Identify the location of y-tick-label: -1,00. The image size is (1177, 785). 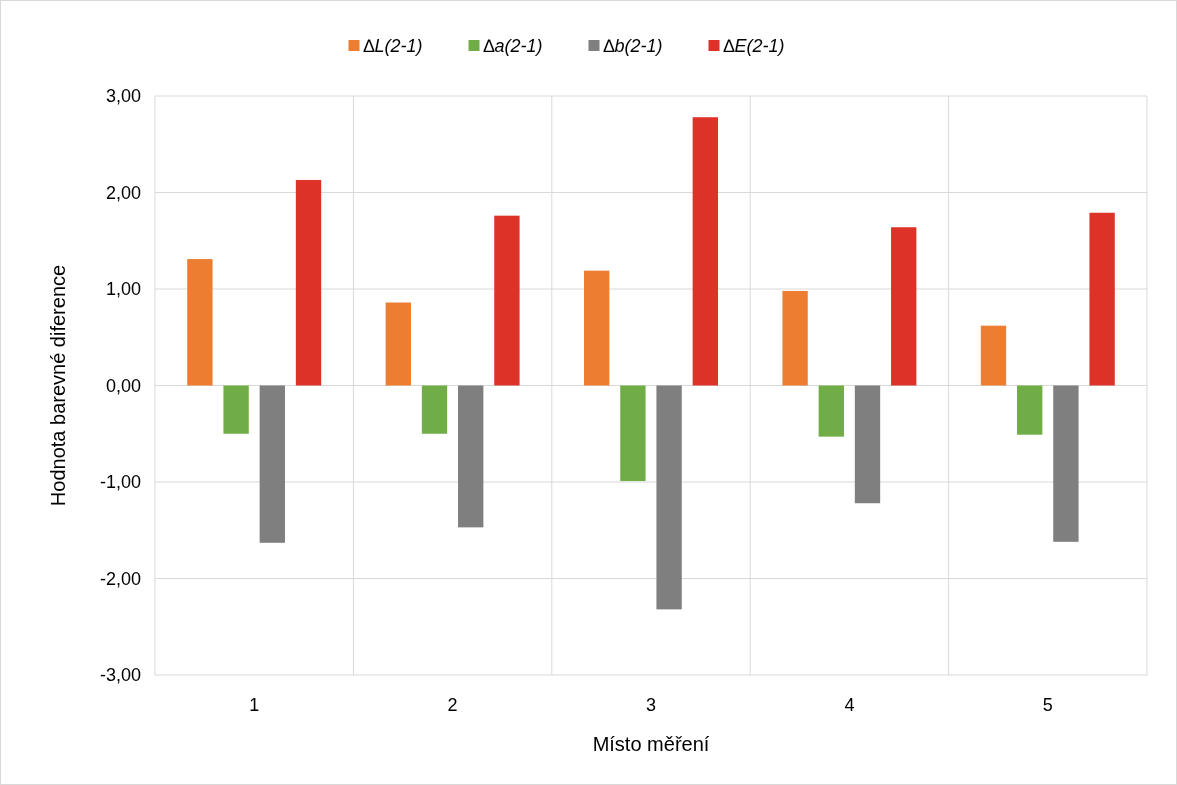
(120, 482).